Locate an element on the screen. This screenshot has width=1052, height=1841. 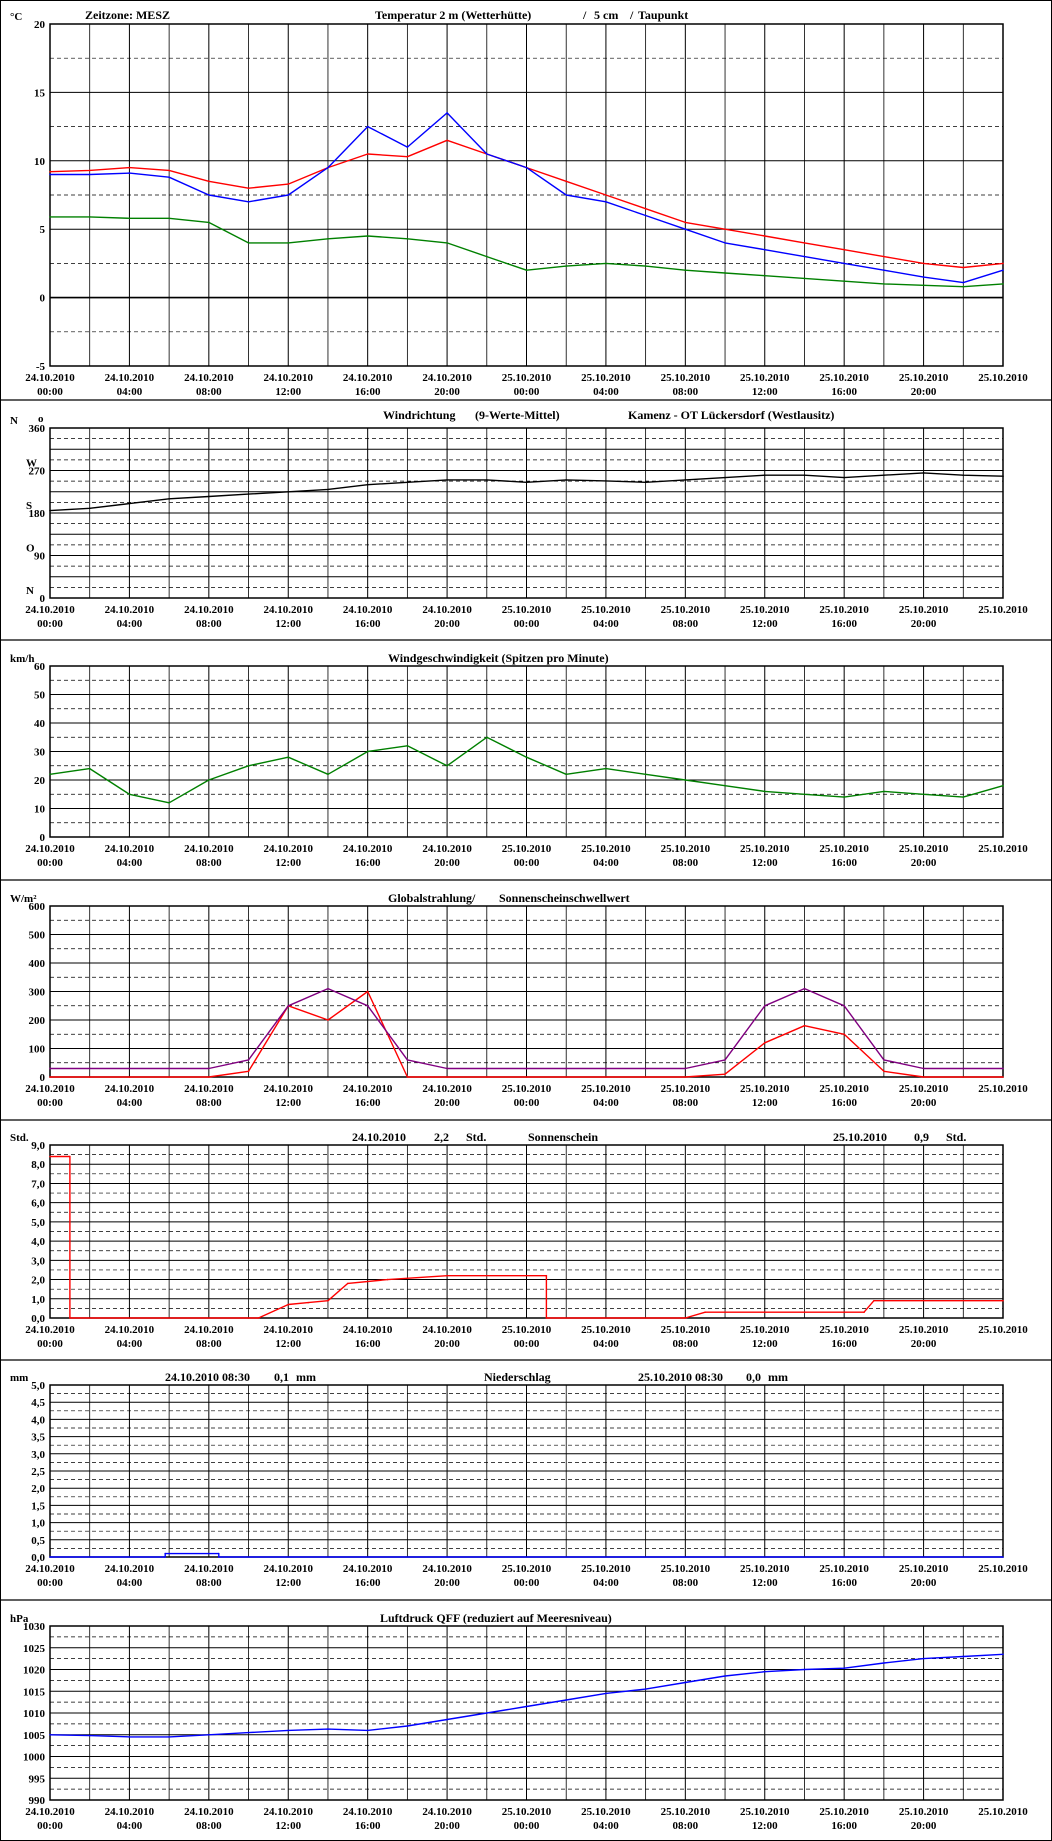
panel-header-text: 24.10.2010 08:30 is located at coordinates (207, 1377).